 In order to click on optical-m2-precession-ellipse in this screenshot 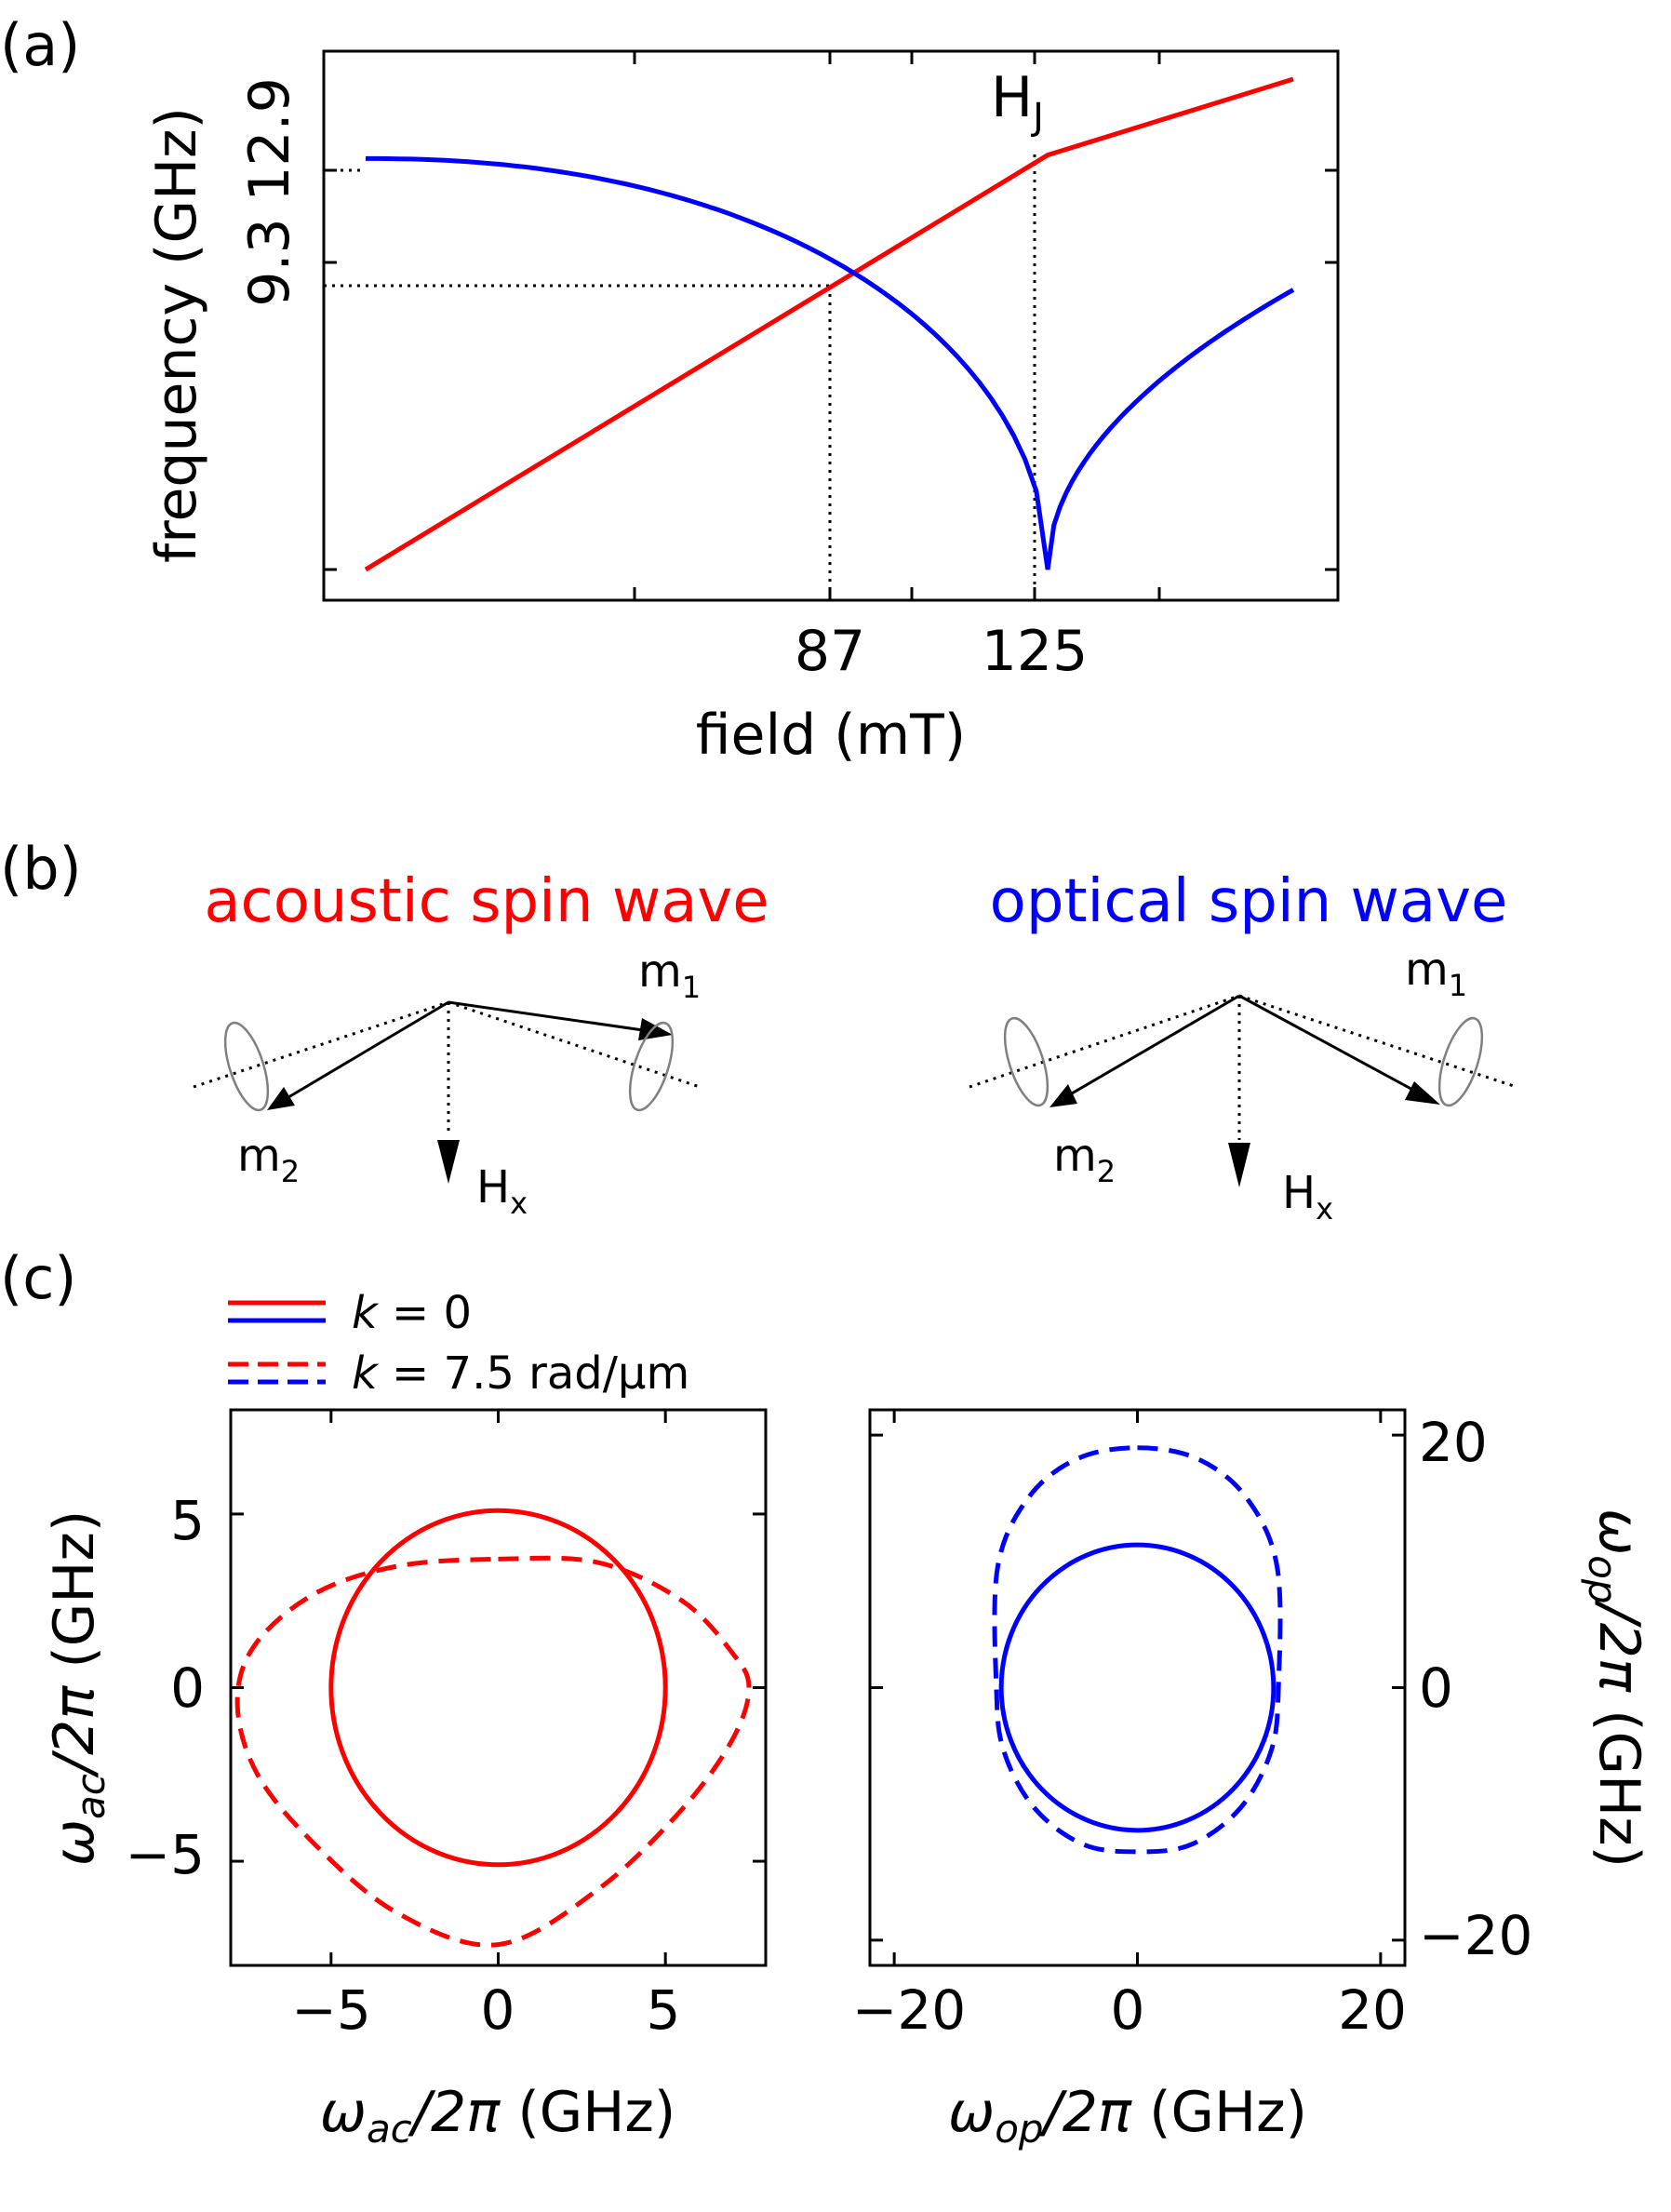, I will do `click(1026, 1061)`.